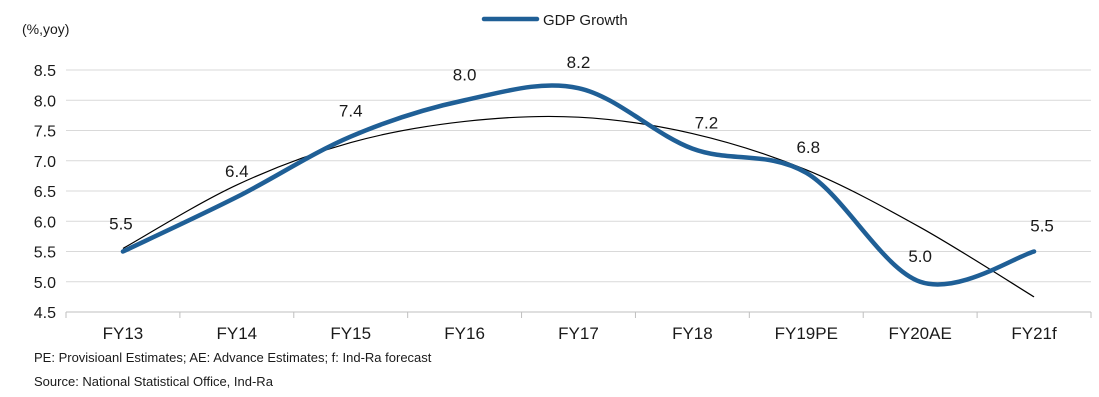  I want to click on y-axis: 4.5 5.0 5.5 6.0 6.5 7.0 7.5 8.0 8.5, so click(45, 192).